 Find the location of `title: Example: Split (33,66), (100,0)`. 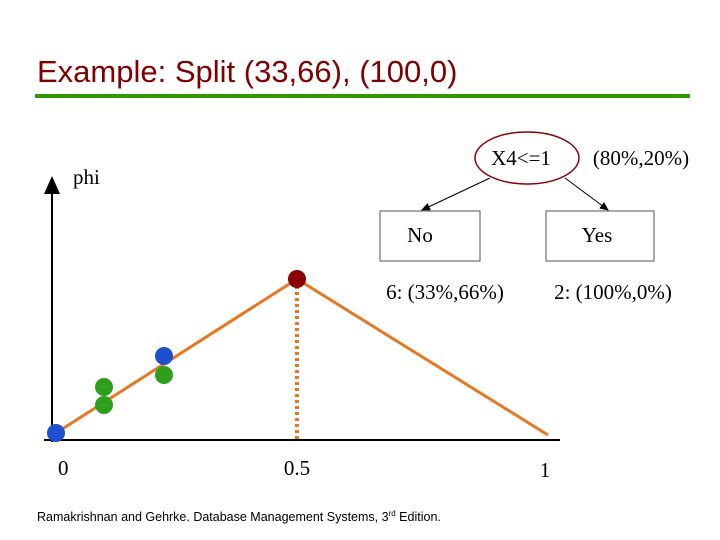

title: Example: Split (33,66), (100,0) is located at coordinates (247, 71).